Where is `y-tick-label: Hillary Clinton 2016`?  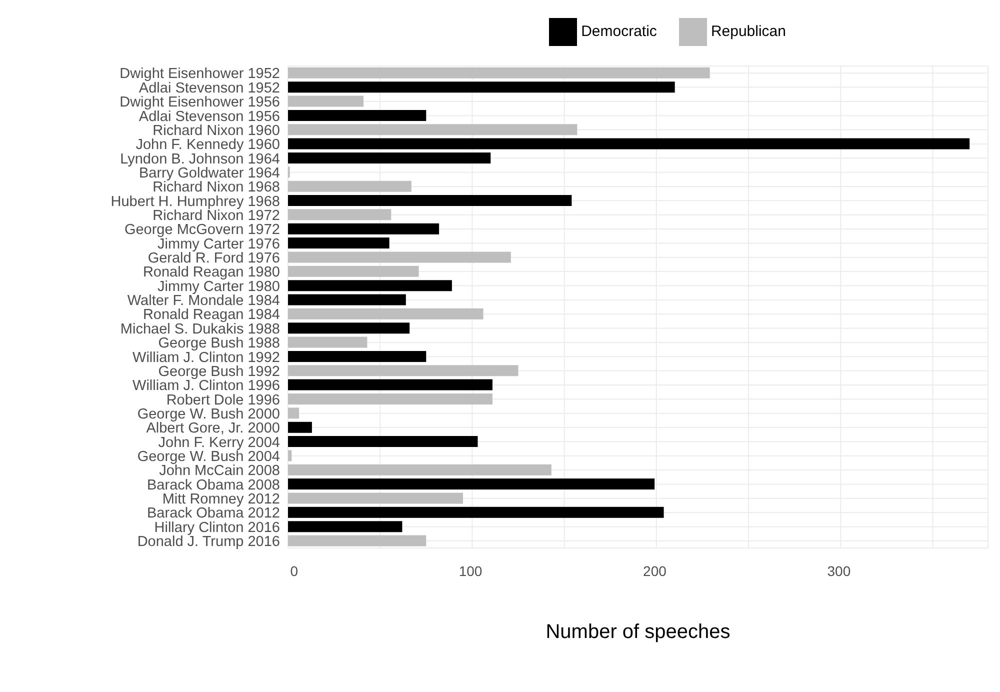
y-tick-label: Hillary Clinton 2016 is located at coordinates (217, 528).